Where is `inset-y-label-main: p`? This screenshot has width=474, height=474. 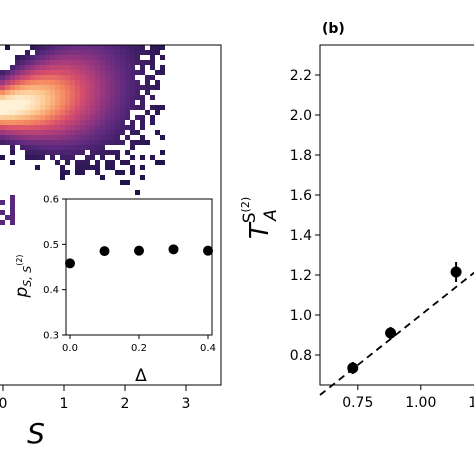
inset-y-label-main: p is located at coordinates (22, 293).